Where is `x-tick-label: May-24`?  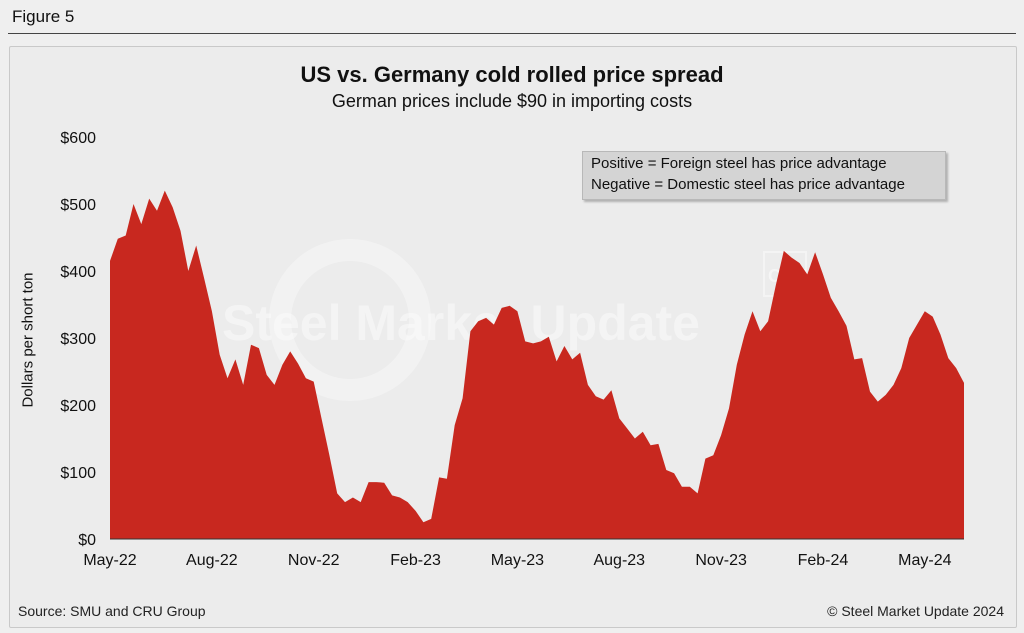
x-tick-label: May-24 is located at coordinates (924, 560).